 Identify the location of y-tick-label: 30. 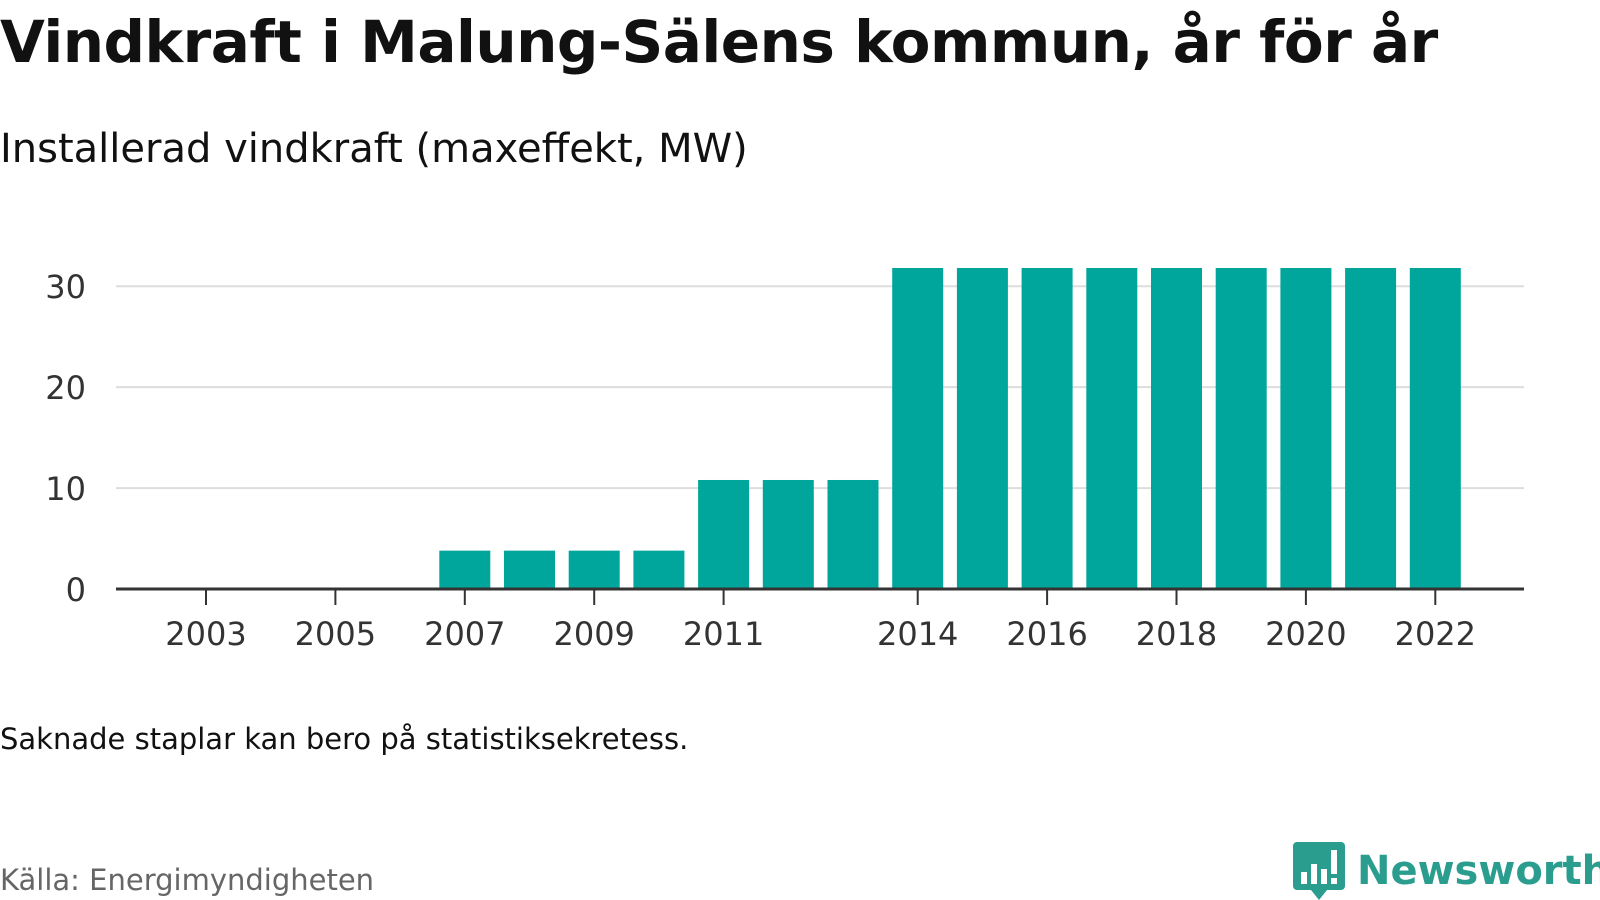
(65, 287).